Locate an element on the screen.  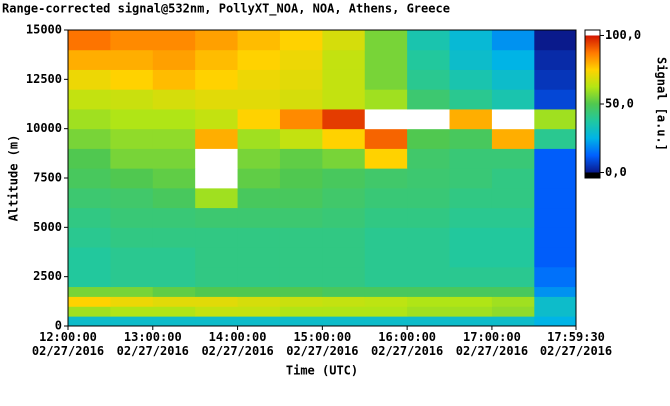
x-tick-label: 17:00:00 02/27/2016 is located at coordinates (492, 344).